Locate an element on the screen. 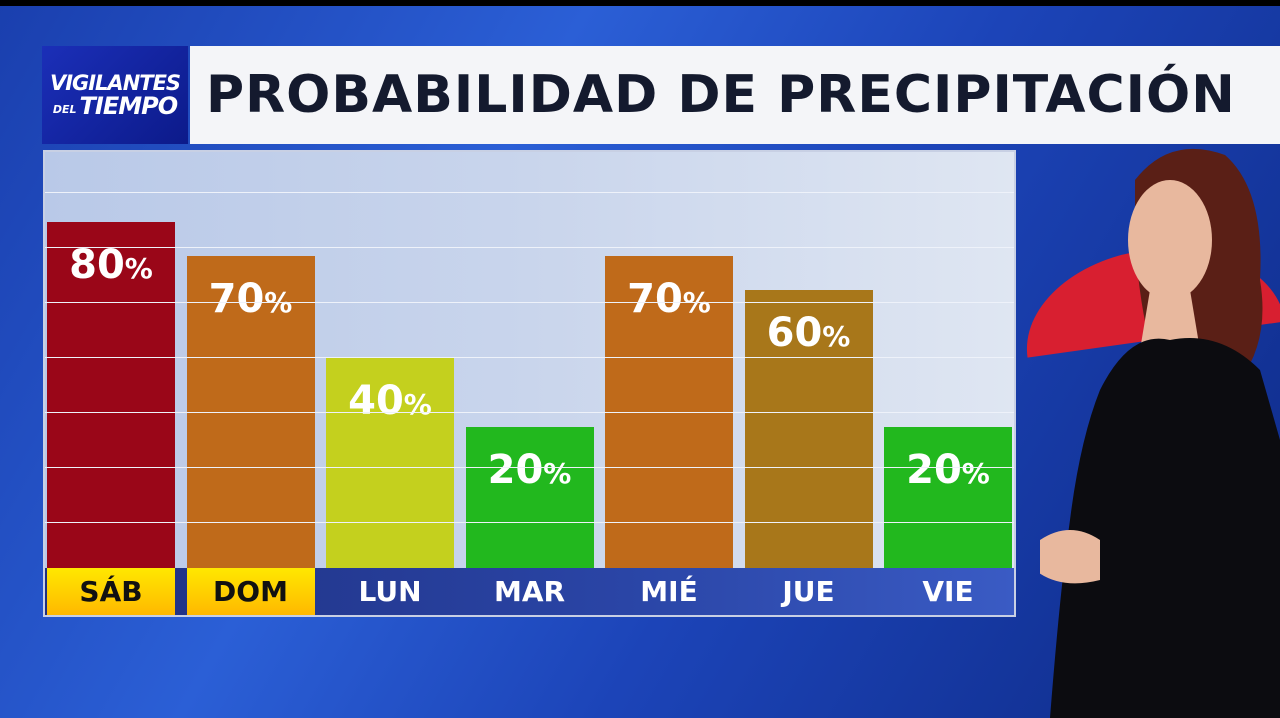 The image size is (1280, 718). presenter-silhouette is located at coordinates (1160, 433).